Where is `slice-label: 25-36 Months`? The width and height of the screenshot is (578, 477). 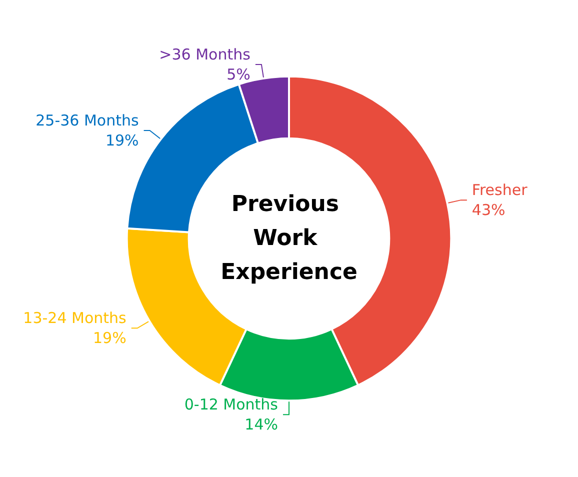
slice-label: 25-36 Months is located at coordinates (87, 121).